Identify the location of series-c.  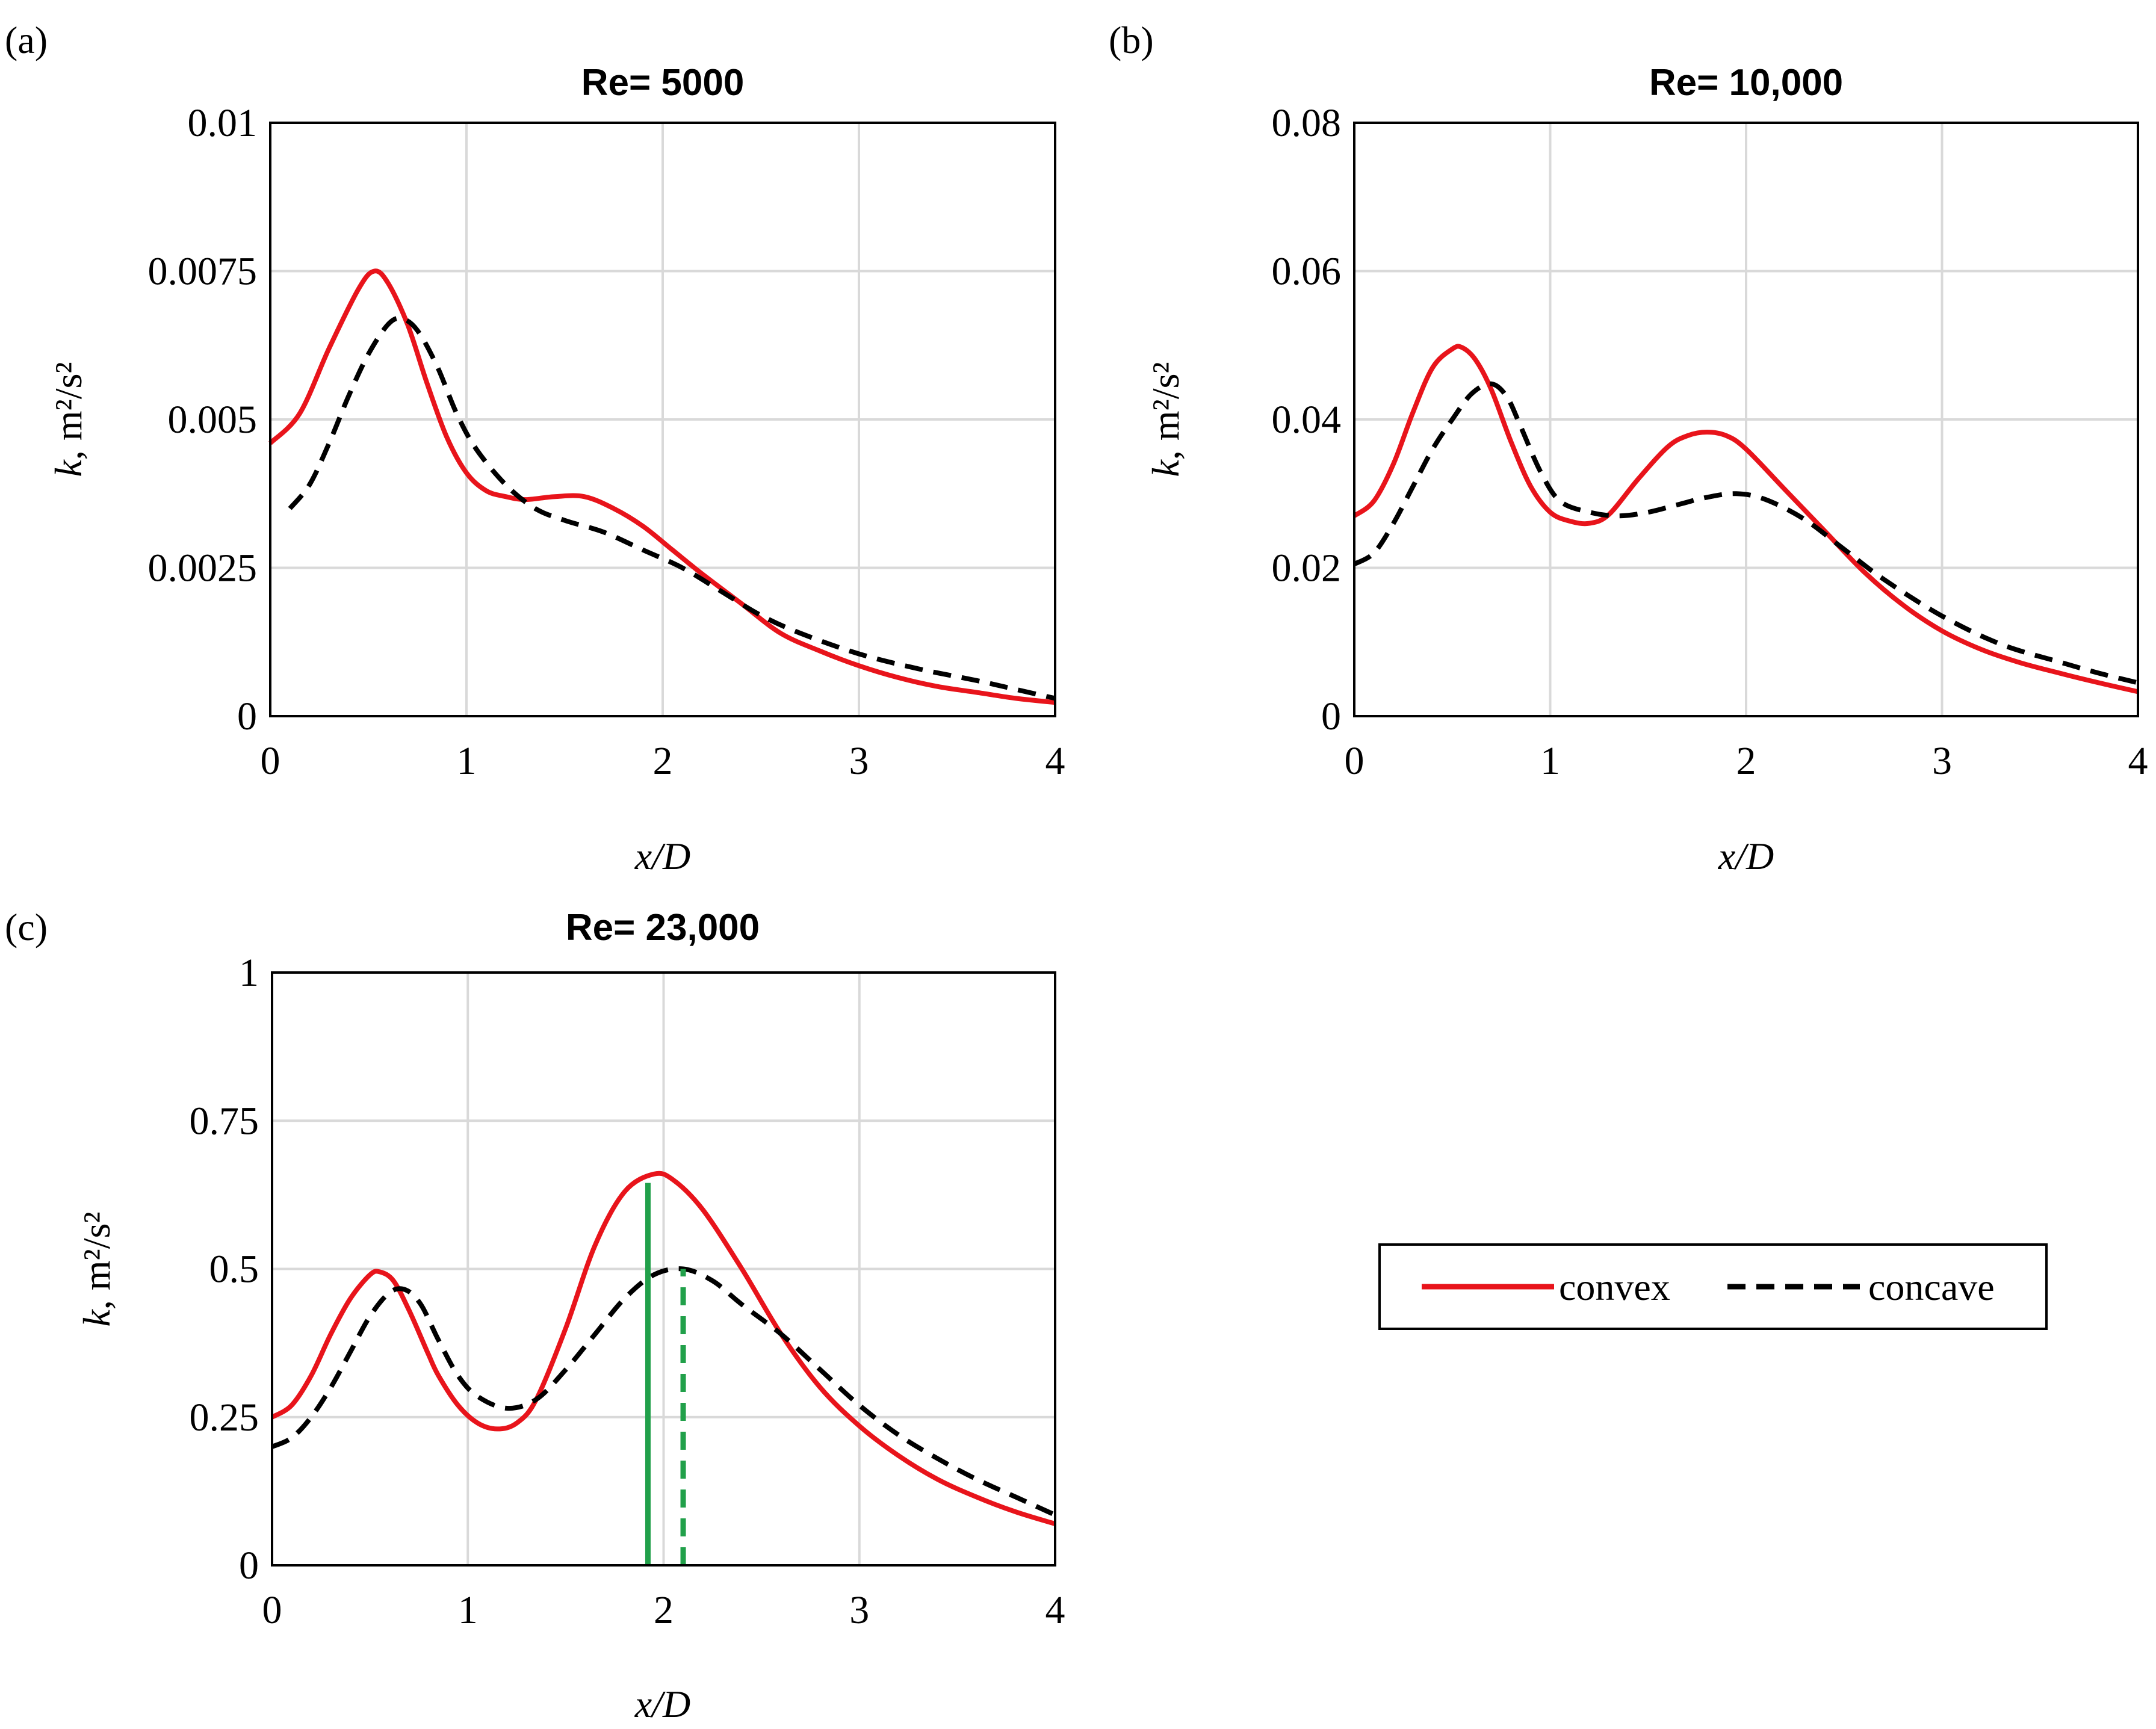
(663, 1368).